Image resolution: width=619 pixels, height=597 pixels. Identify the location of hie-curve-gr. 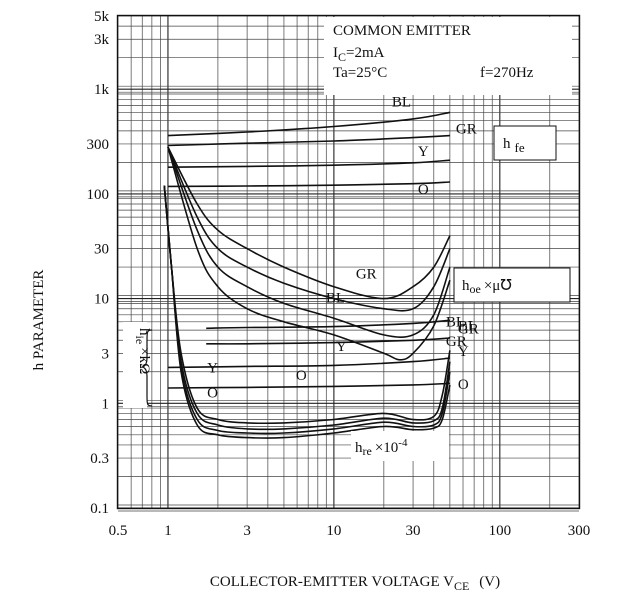
(328, 341).